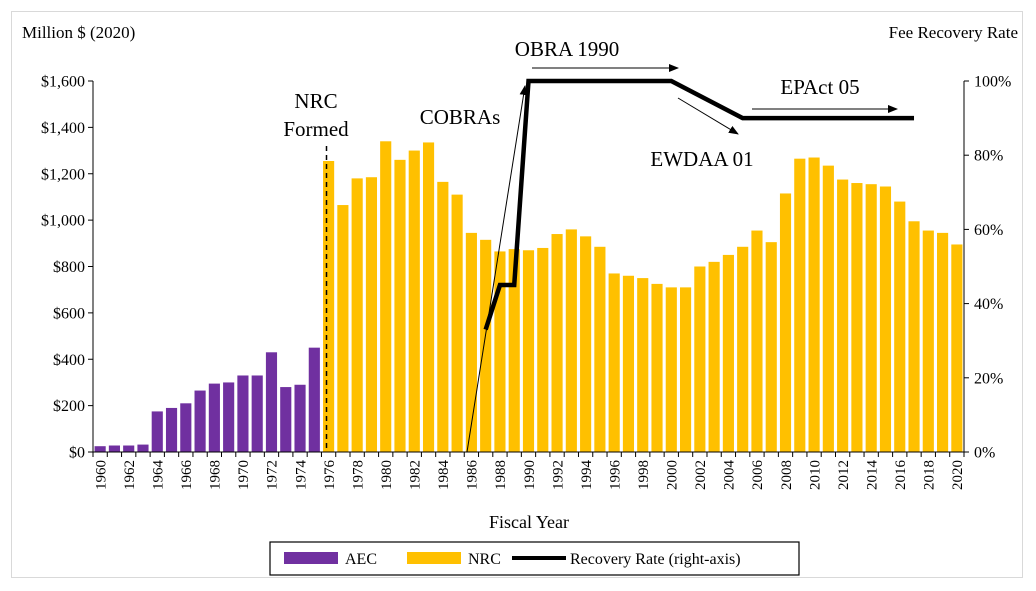 This screenshot has width=1036, height=591. Describe the element at coordinates (528, 351) in the screenshot. I see `bar-nrc-1990` at that location.